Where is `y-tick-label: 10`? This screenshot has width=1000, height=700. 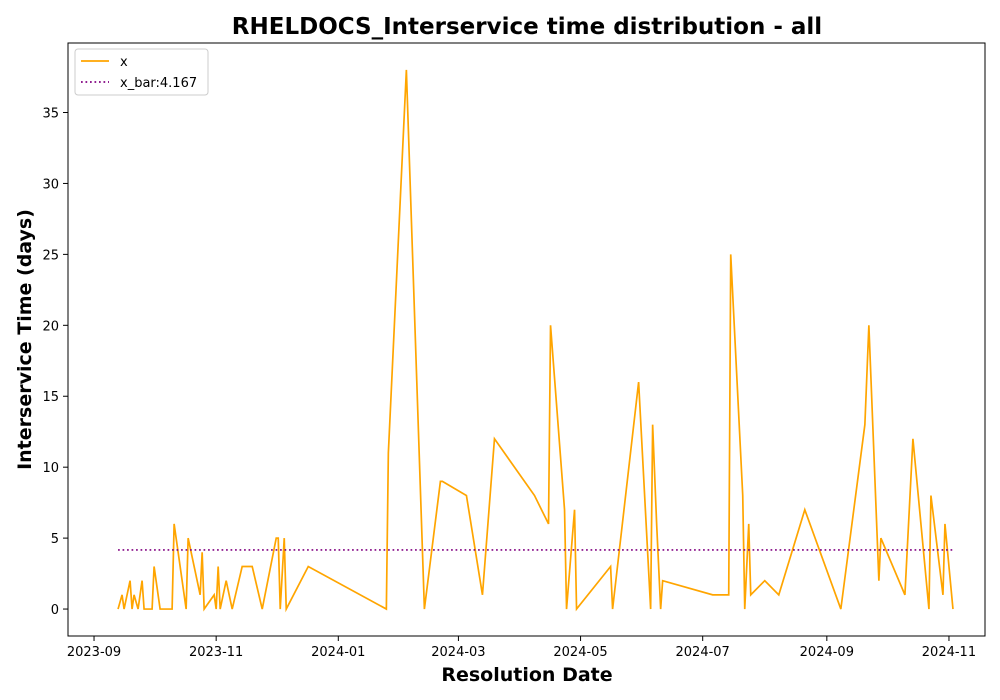
y-tick-label: 10 is located at coordinates (50, 468).